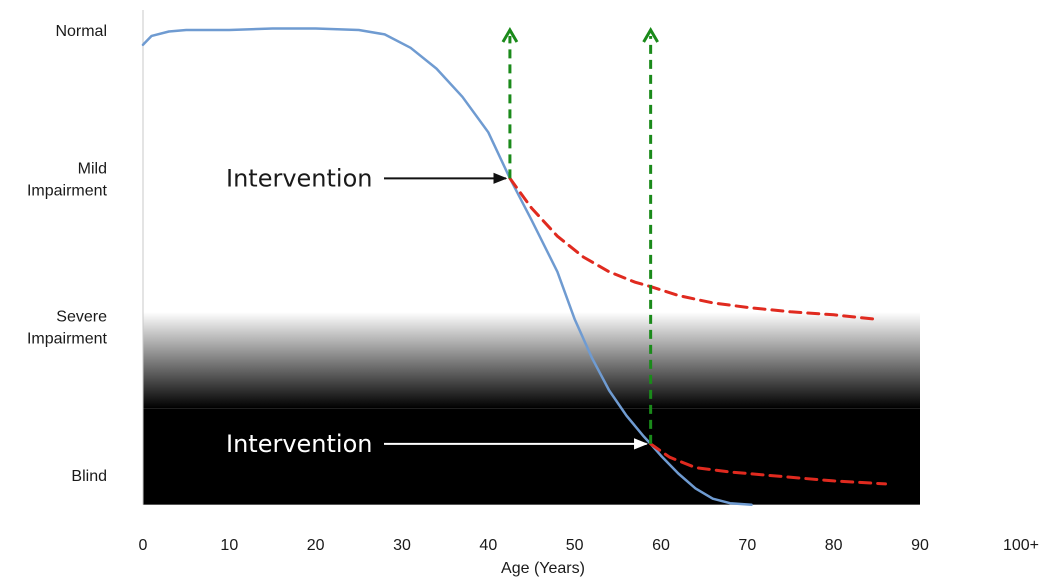 The image size is (1046, 581). Describe the element at coordinates (299, 178) in the screenshot. I see `annotation-label-0: Intervention` at that location.